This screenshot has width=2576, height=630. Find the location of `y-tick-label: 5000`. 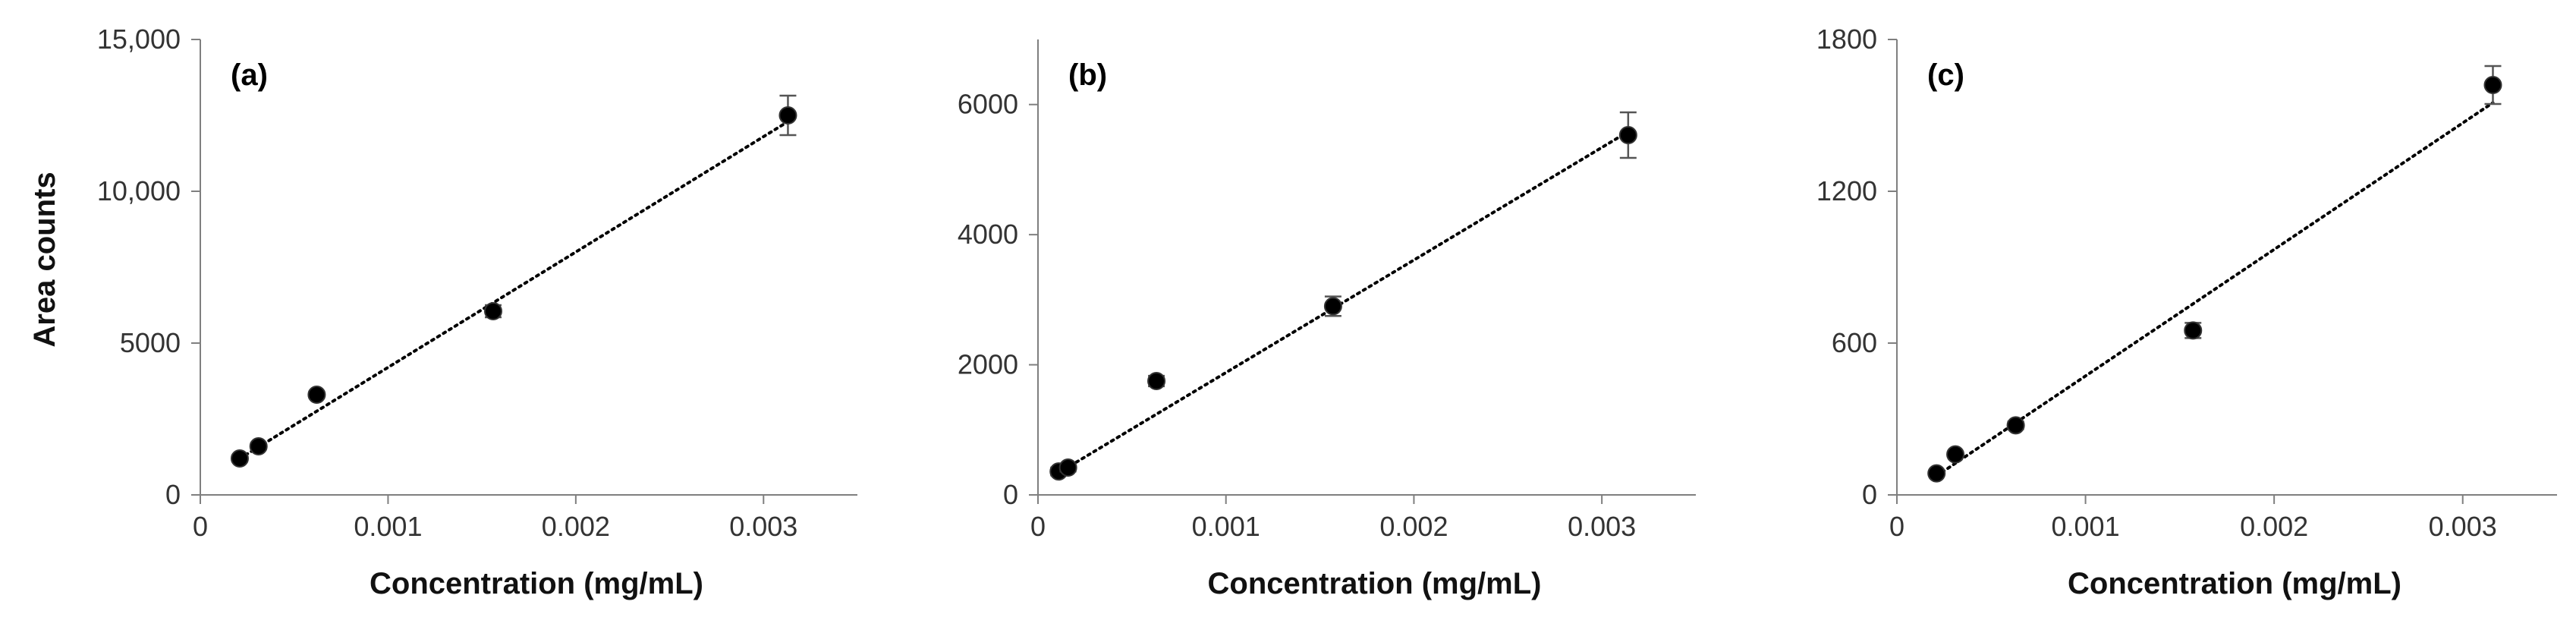

y-tick-label: 5000 is located at coordinates (150, 342).